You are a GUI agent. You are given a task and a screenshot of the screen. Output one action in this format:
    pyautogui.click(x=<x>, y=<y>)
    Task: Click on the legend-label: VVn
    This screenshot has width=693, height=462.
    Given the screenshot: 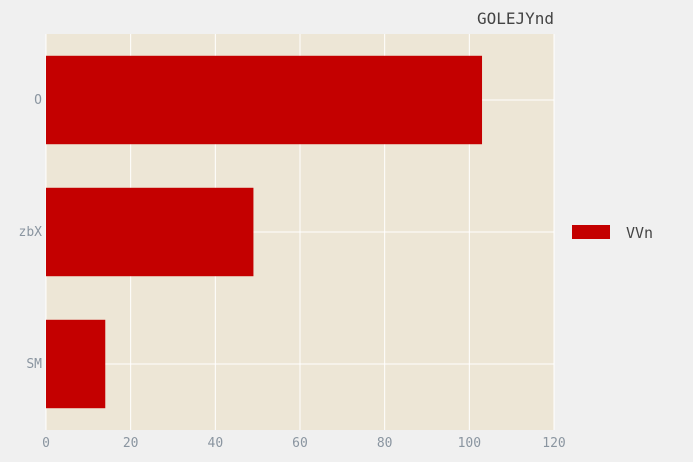 What is the action you would take?
    pyautogui.click(x=639, y=233)
    